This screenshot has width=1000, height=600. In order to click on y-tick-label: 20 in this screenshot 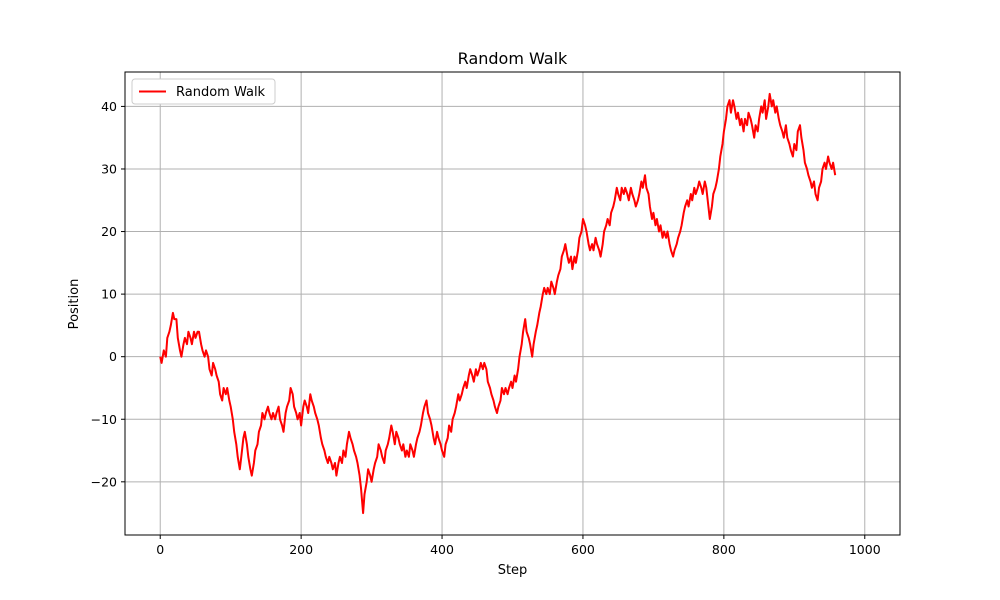, I will do `click(109, 231)`.